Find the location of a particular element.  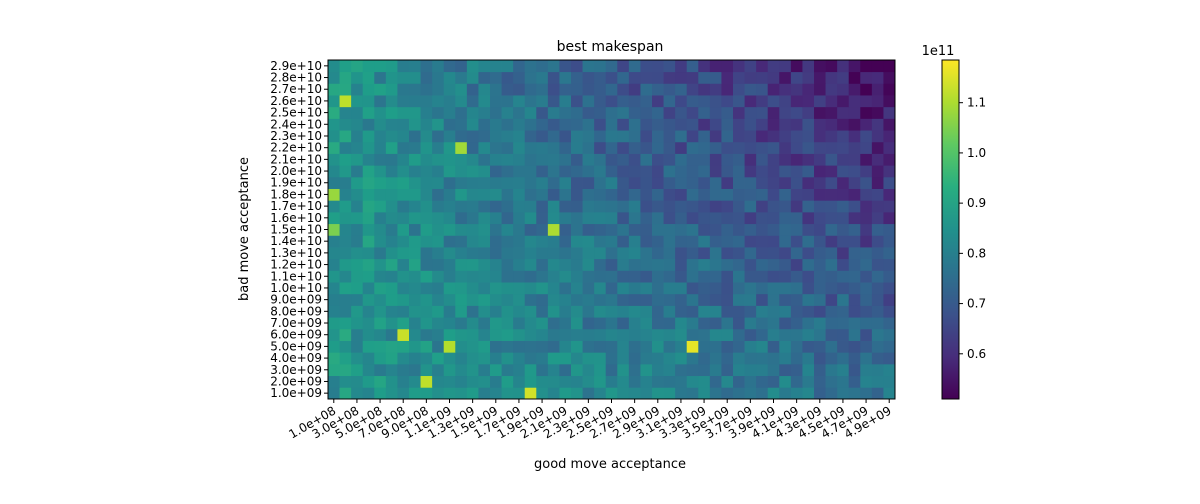

y-tick-label: 2.0e+09 is located at coordinates (296, 381).